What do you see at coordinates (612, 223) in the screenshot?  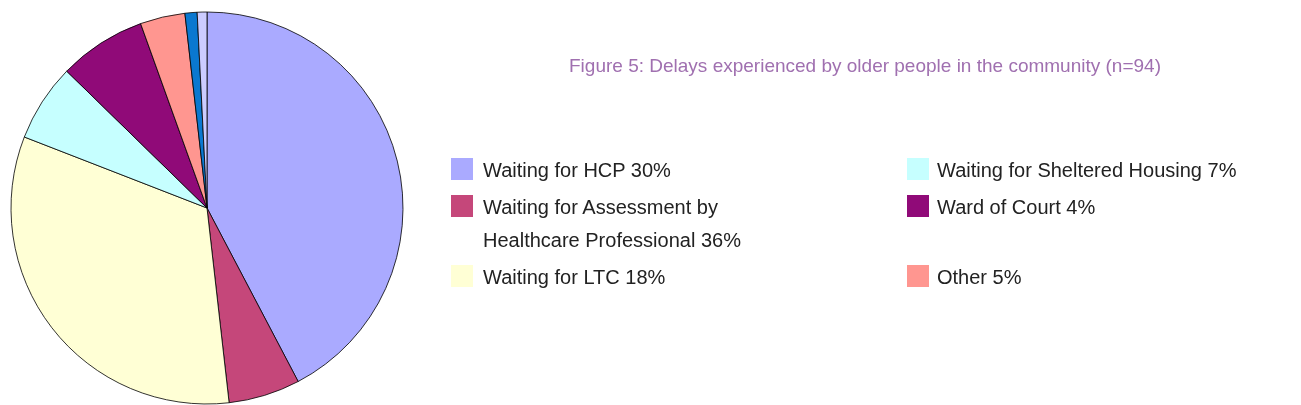 I see `legend-label: Waiting for Assessment by Healthcare Professional 36%` at bounding box center [612, 223].